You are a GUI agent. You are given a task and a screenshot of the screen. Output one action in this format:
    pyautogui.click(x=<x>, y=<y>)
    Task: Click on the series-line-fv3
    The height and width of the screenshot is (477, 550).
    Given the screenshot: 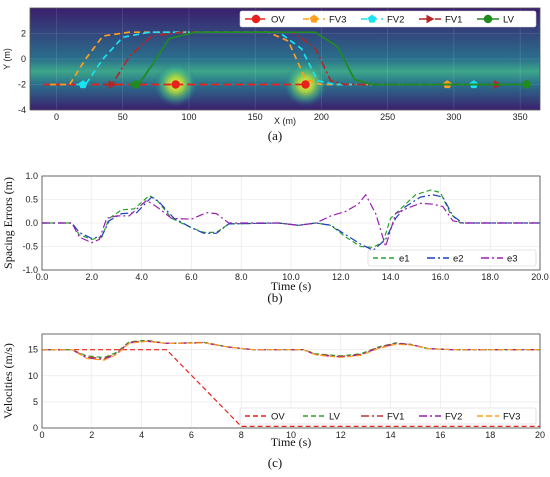 What is the action you would take?
    pyautogui.click(x=291, y=350)
    